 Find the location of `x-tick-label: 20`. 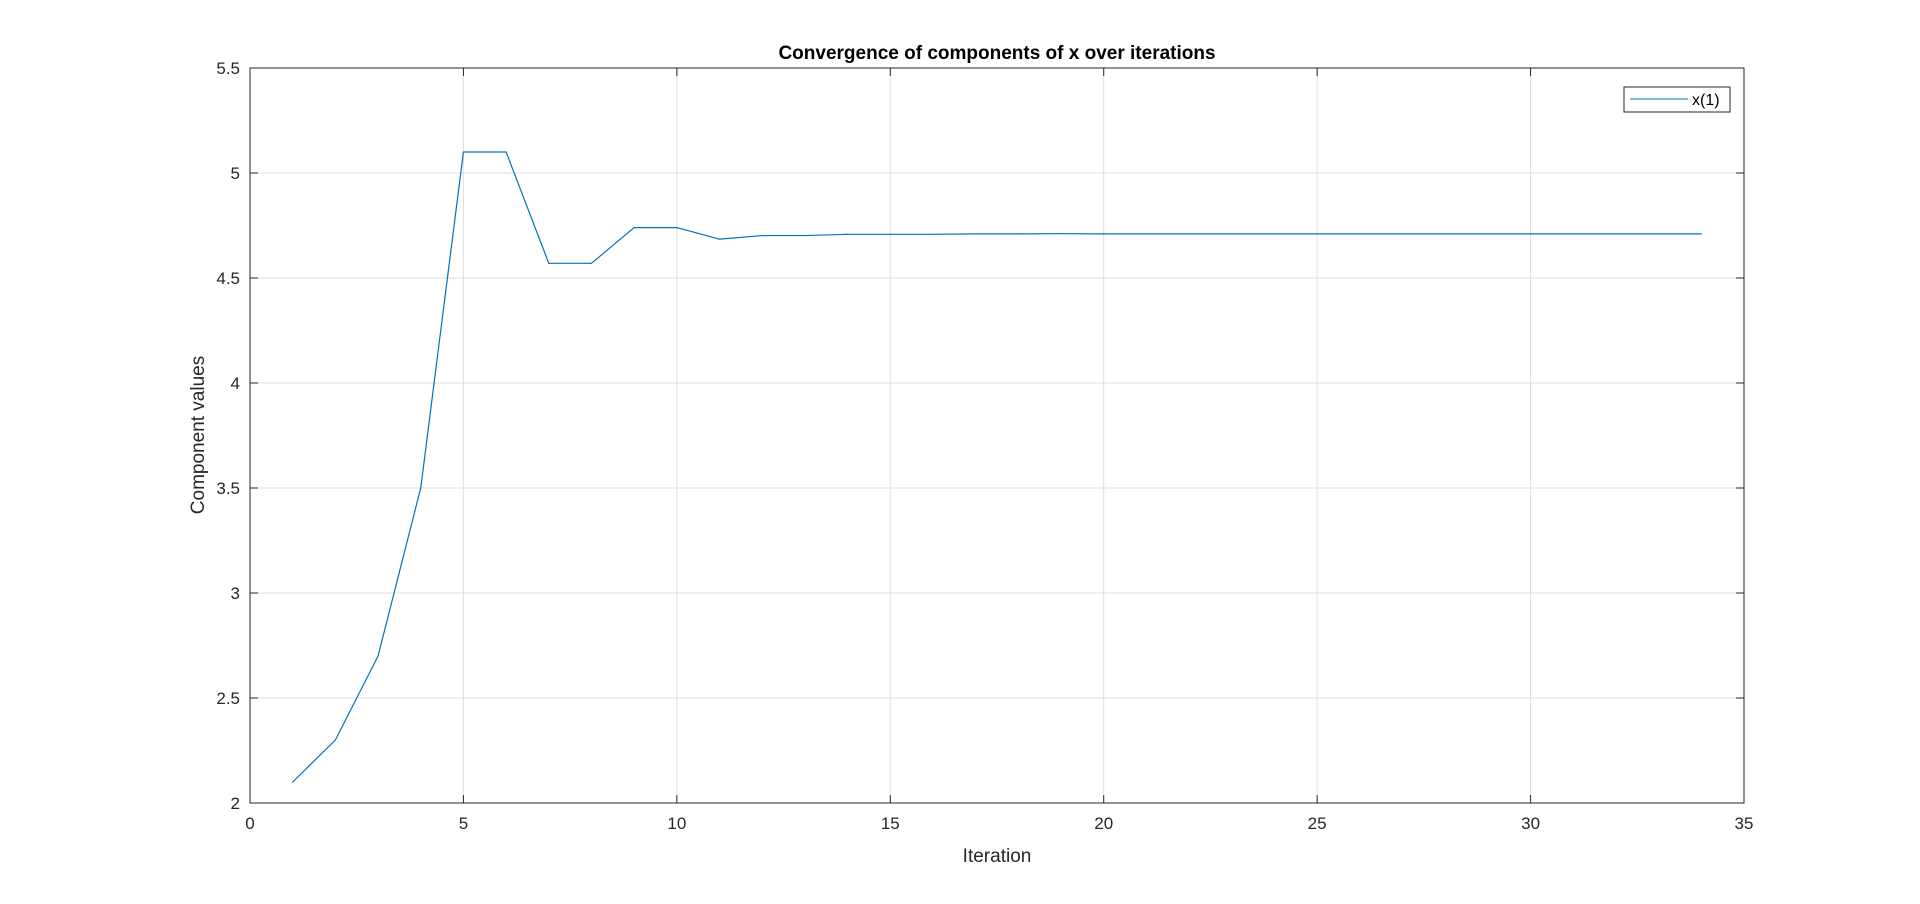

x-tick-label: 20 is located at coordinates (1103, 823).